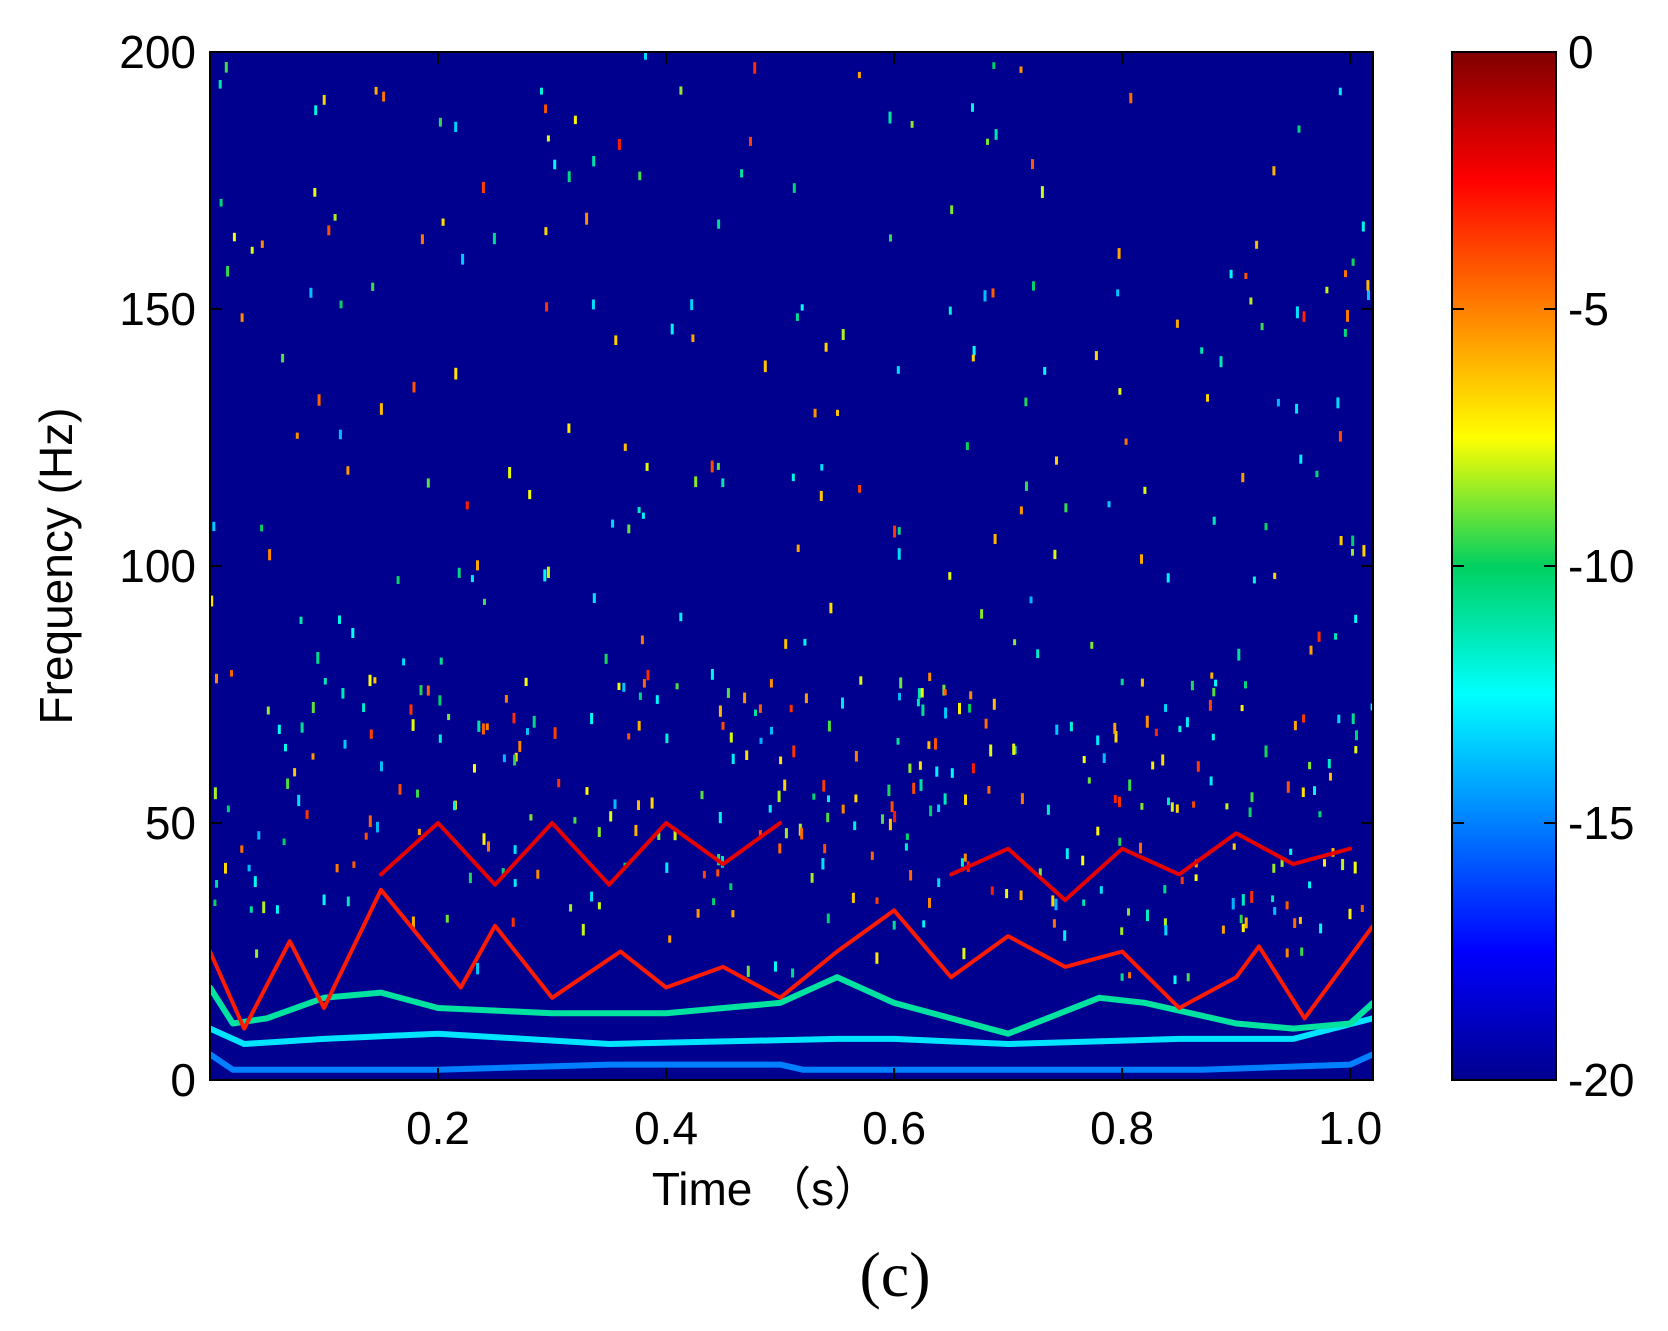 Image resolution: width=1668 pixels, height=1331 pixels. I want to click on colorbar-tick-label: 0, so click(1581, 52).